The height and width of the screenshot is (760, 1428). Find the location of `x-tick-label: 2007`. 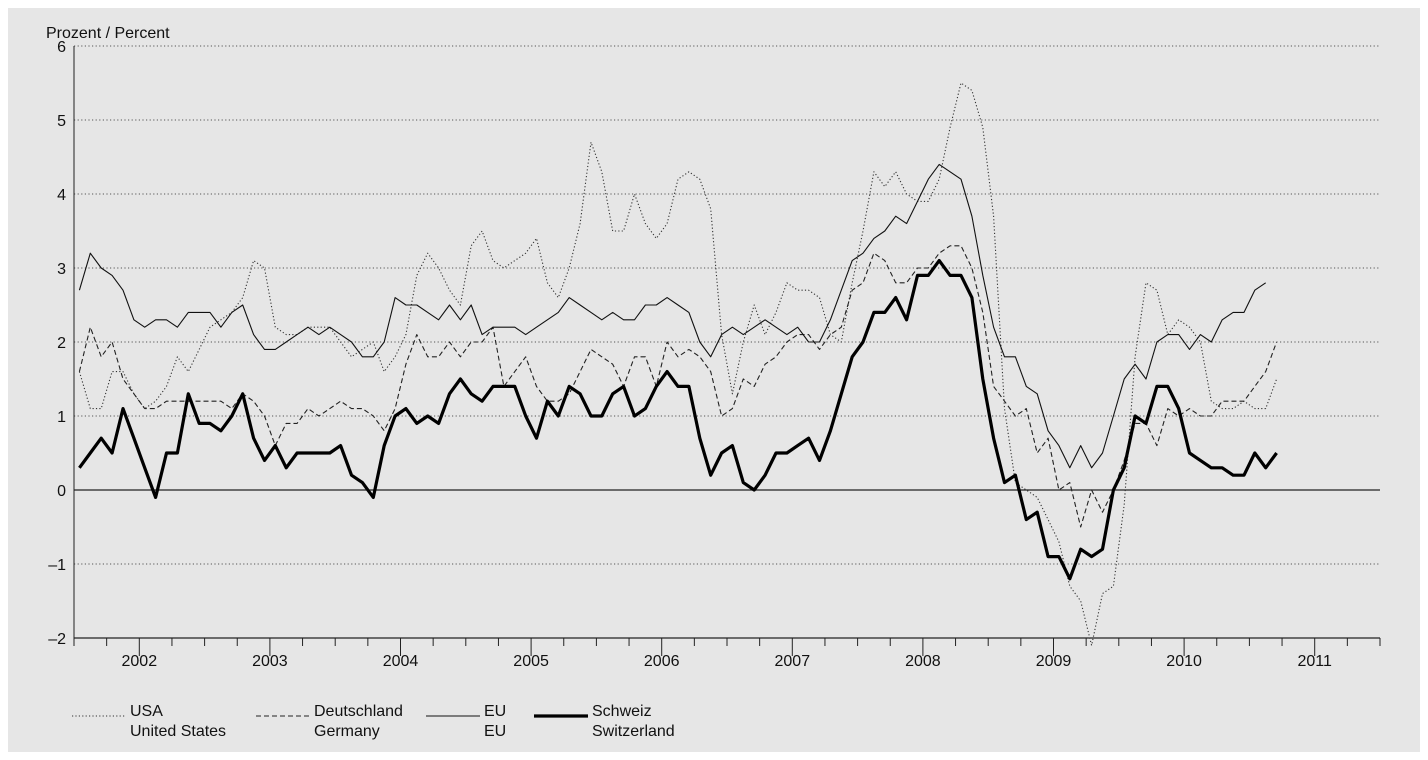

x-tick-label: 2007 is located at coordinates (793, 661).